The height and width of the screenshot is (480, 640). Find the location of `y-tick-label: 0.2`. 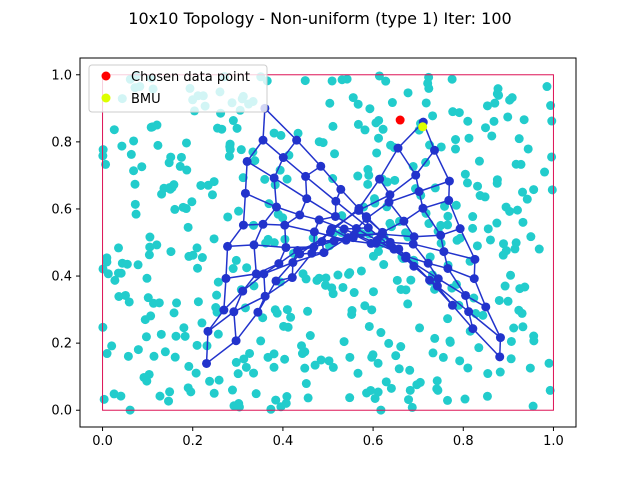

y-tick-label: 0.2 is located at coordinates (61, 344).